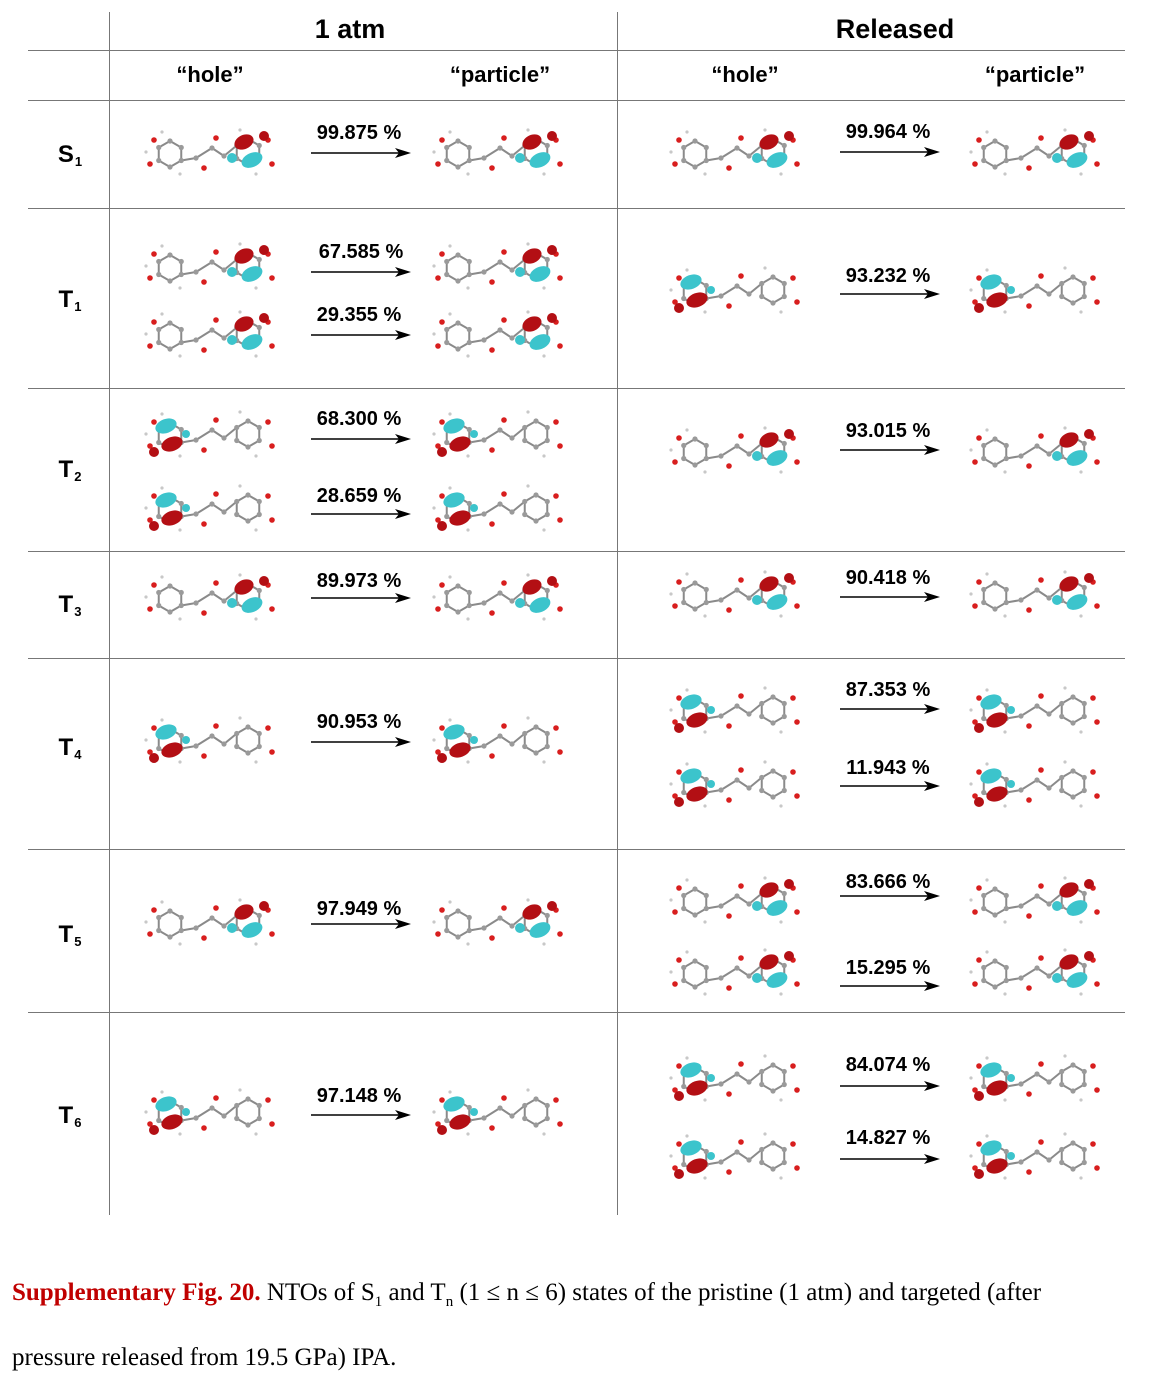 The width and height of the screenshot is (1173, 1376). Describe the element at coordinates (70, 155) in the screenshot. I see `state-label-s1: S1` at that location.